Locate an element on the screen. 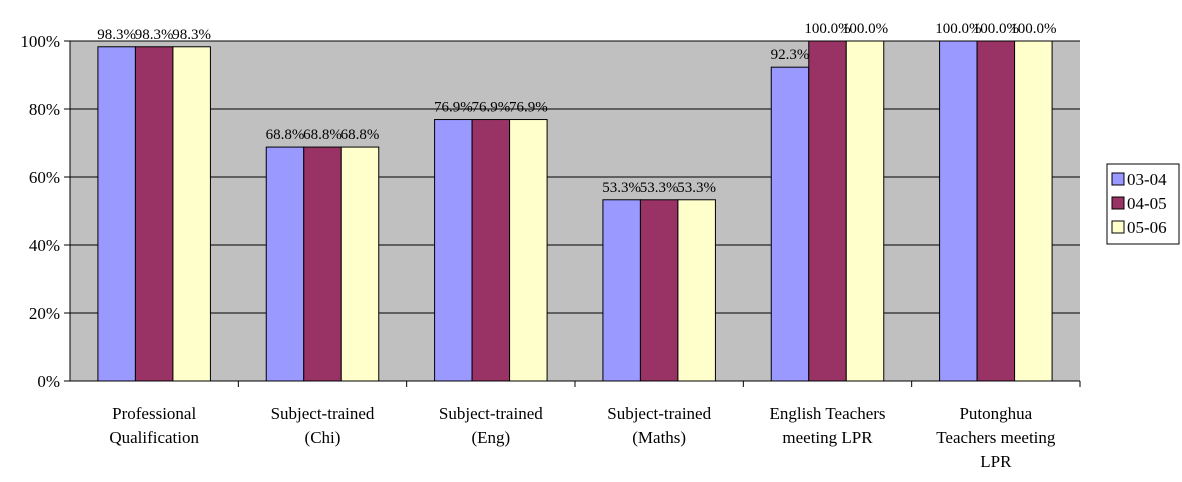 This screenshot has width=1182, height=482. category-label: (Eng) is located at coordinates (490, 437).